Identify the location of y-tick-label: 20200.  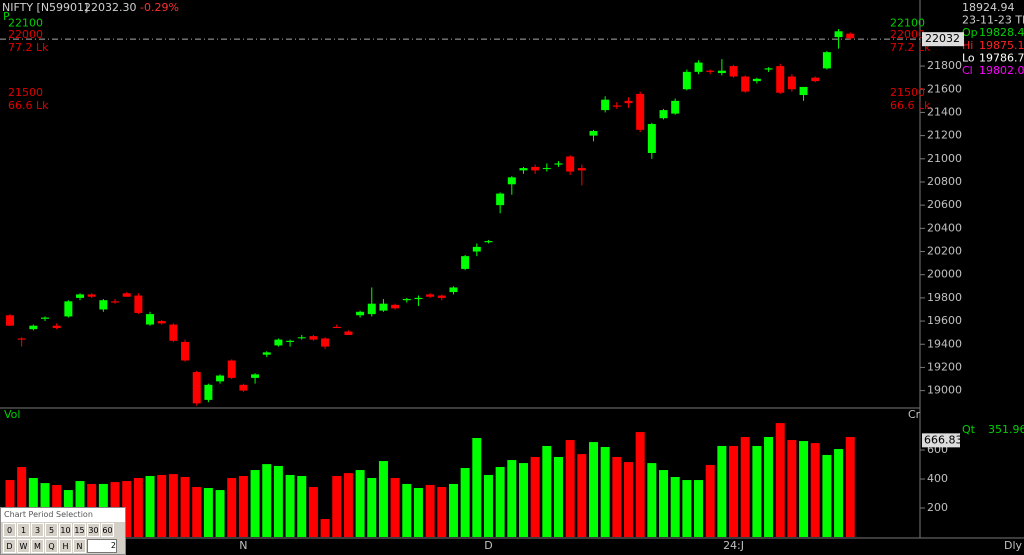
(944, 251).